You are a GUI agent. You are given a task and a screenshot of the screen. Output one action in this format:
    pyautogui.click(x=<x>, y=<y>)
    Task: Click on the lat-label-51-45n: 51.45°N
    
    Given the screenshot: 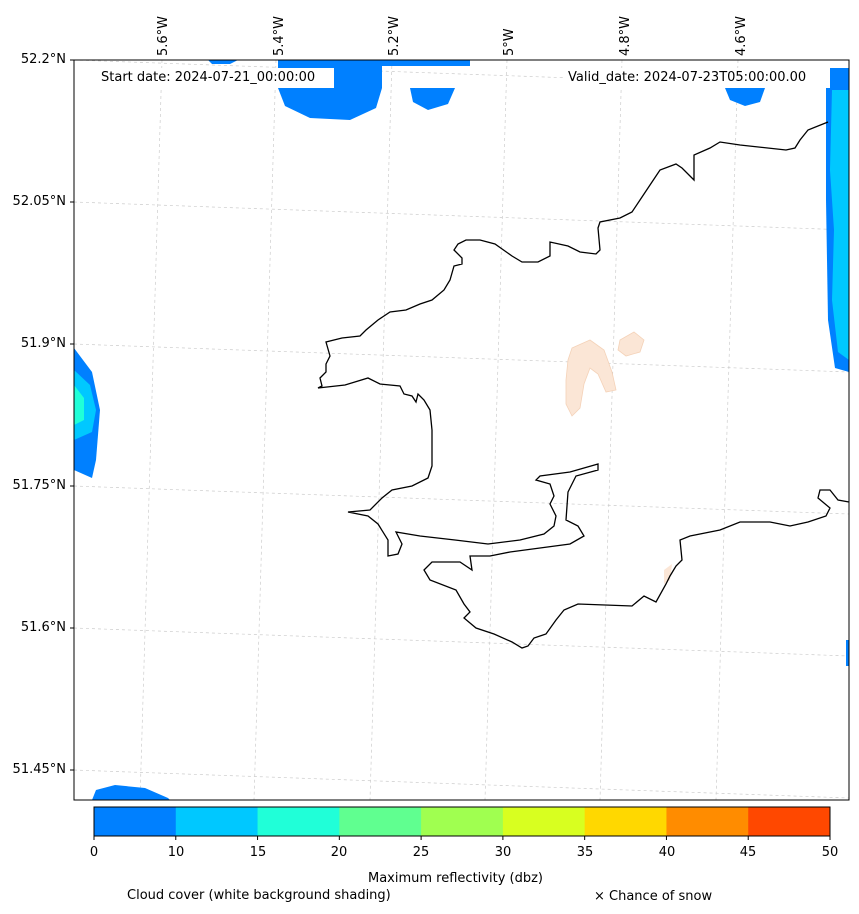 What is the action you would take?
    pyautogui.click(x=39, y=769)
    